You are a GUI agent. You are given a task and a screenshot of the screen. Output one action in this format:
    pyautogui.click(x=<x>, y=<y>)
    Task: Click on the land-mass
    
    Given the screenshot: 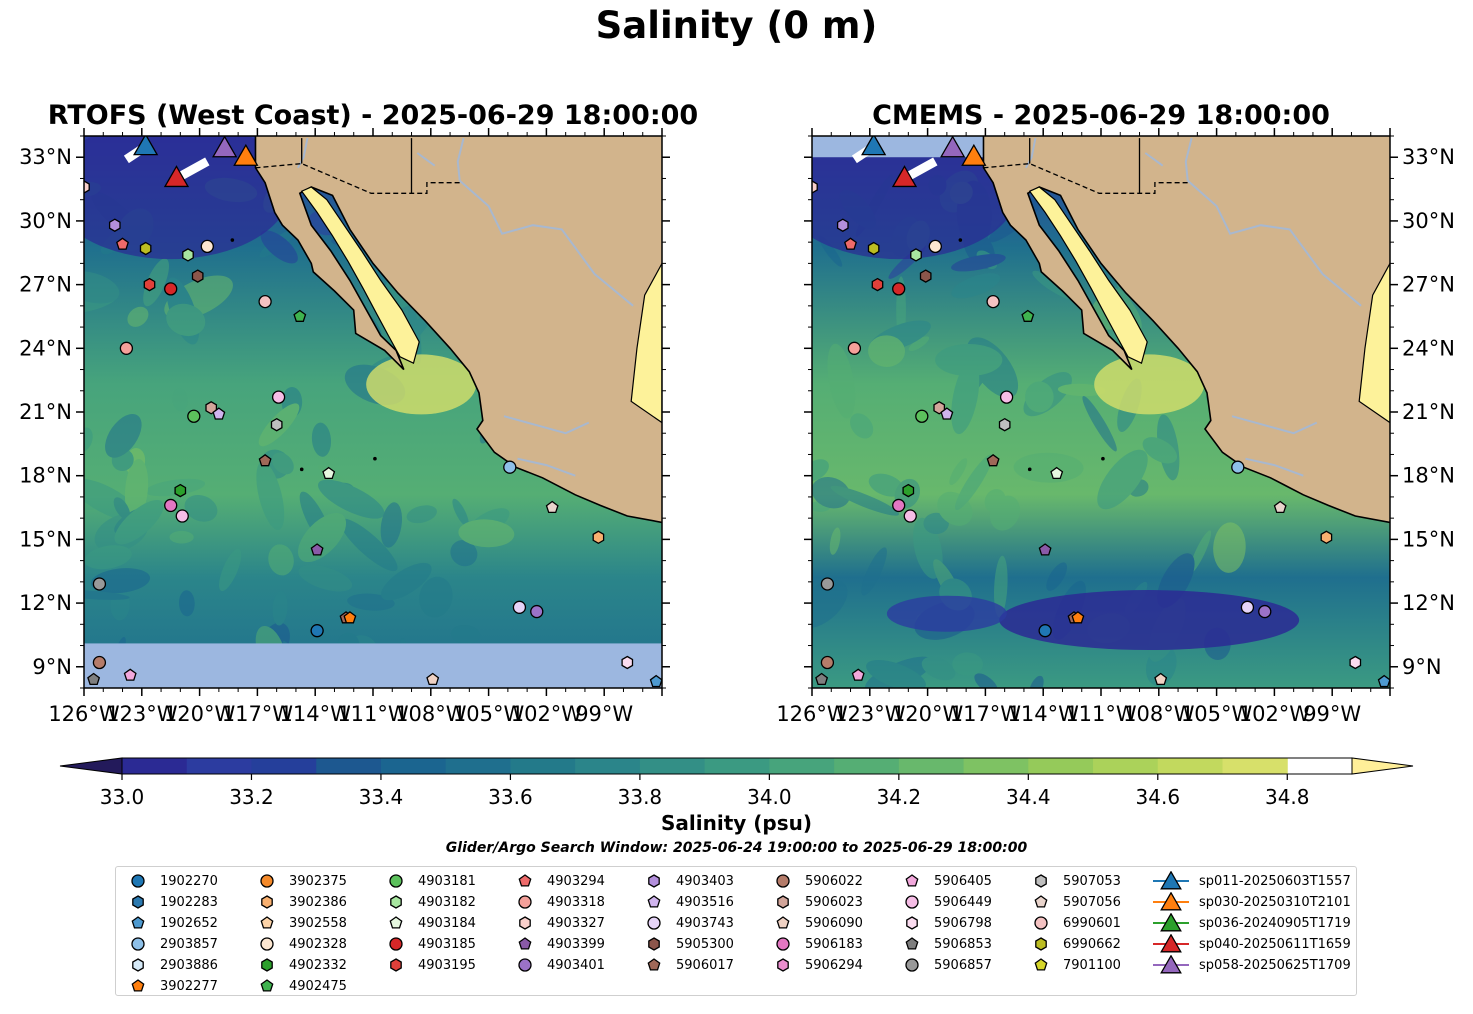 What is the action you would take?
    pyautogui.click(x=1186, y=330)
    